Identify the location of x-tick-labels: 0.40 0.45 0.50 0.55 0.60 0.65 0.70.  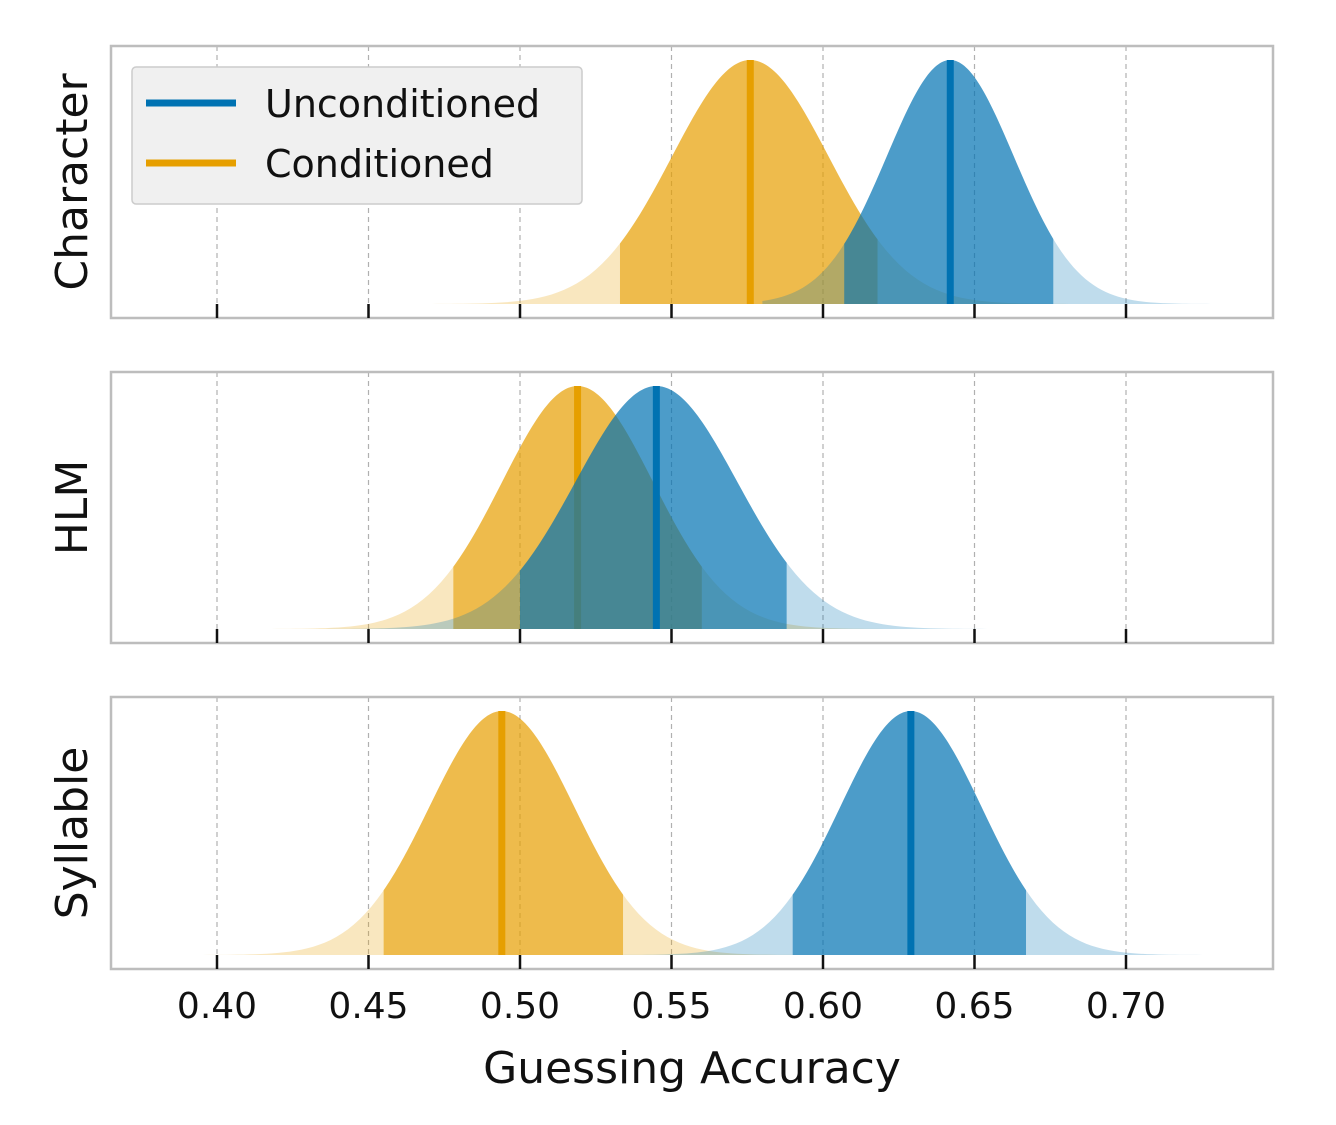
(671, 1006).